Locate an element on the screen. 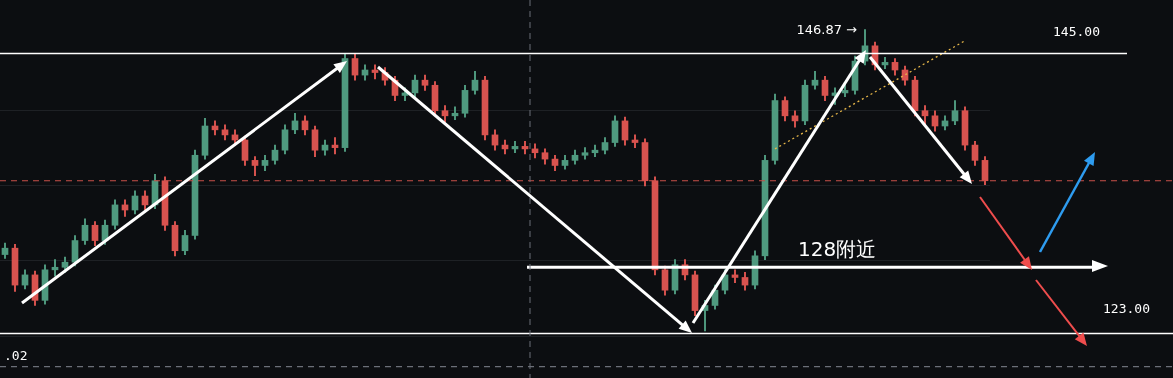 The height and width of the screenshot is (378, 1173). annotation: .02 is located at coordinates (16, 356).